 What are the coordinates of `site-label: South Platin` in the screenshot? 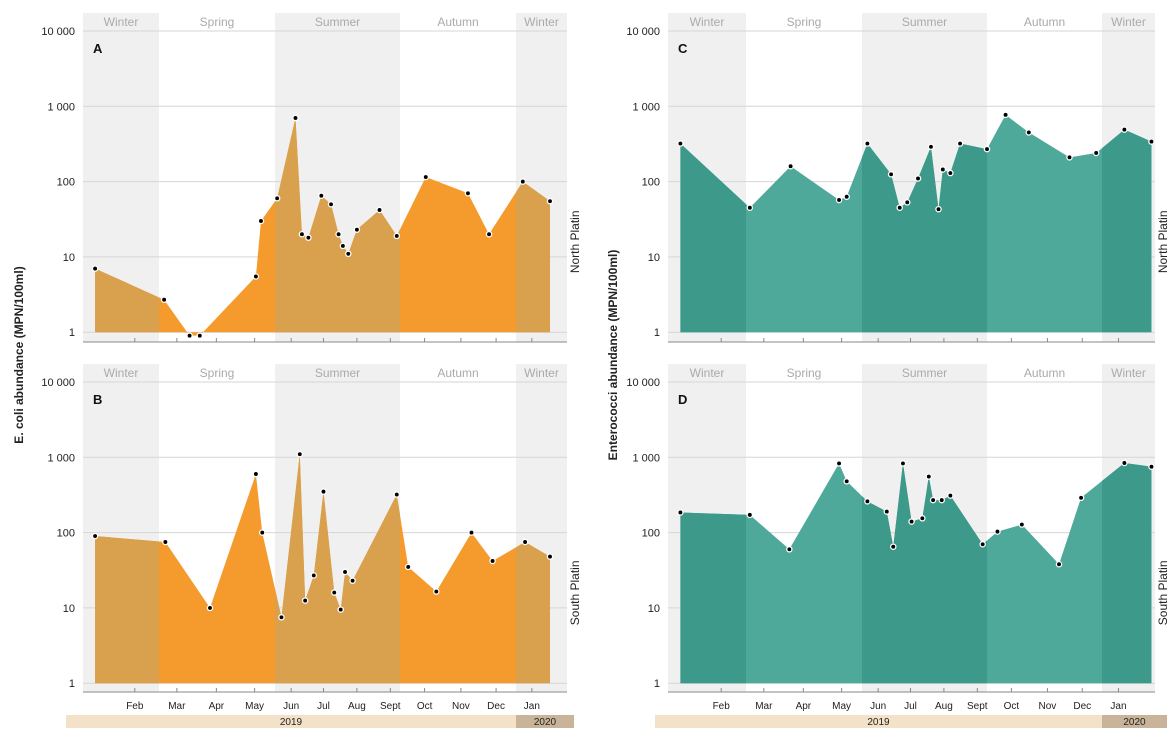 It's located at (1161, 592).